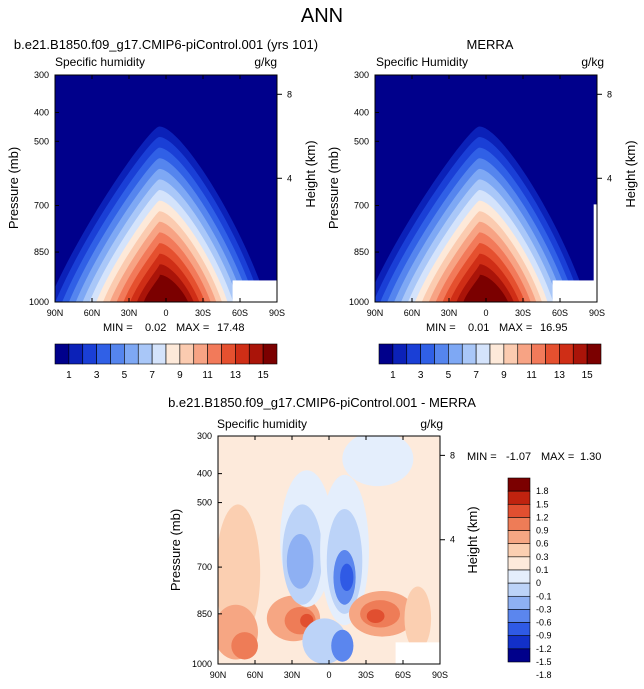 Image resolution: width=644 pixels, height=689 pixels. Describe the element at coordinates (264, 375) in the screenshot. I see `colorbar-label: 15` at that location.